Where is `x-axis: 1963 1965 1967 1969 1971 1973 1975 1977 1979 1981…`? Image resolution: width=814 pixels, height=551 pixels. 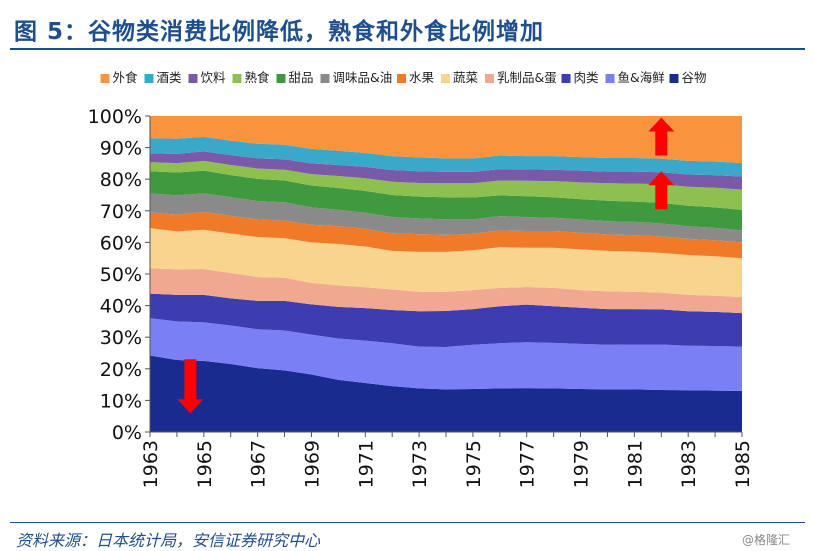 x-axis: 1963 1965 1967 1969 1971 1973 1975 1977 1979 1981… is located at coordinates (447, 459).